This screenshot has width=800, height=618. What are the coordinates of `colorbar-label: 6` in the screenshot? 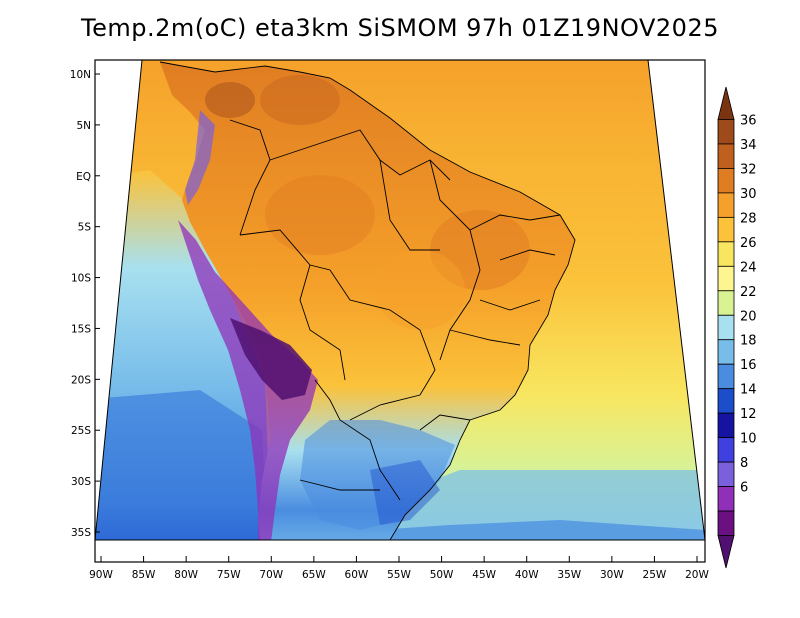 It's located at (744, 488).